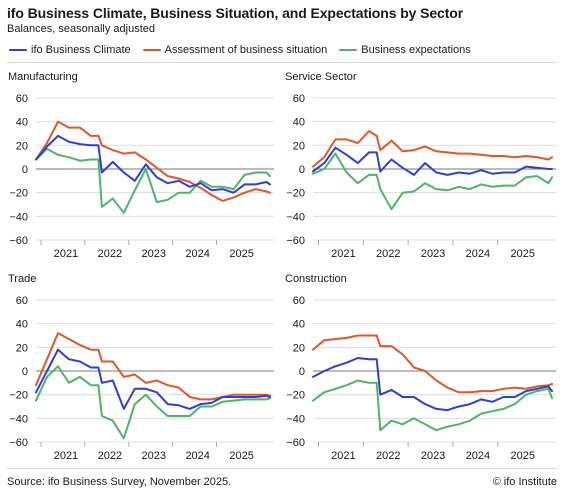 Image resolution: width=564 pixels, height=503 pixels. Describe the element at coordinates (18, 443) in the screenshot. I see `trade-y-tick-label: −60` at that location.